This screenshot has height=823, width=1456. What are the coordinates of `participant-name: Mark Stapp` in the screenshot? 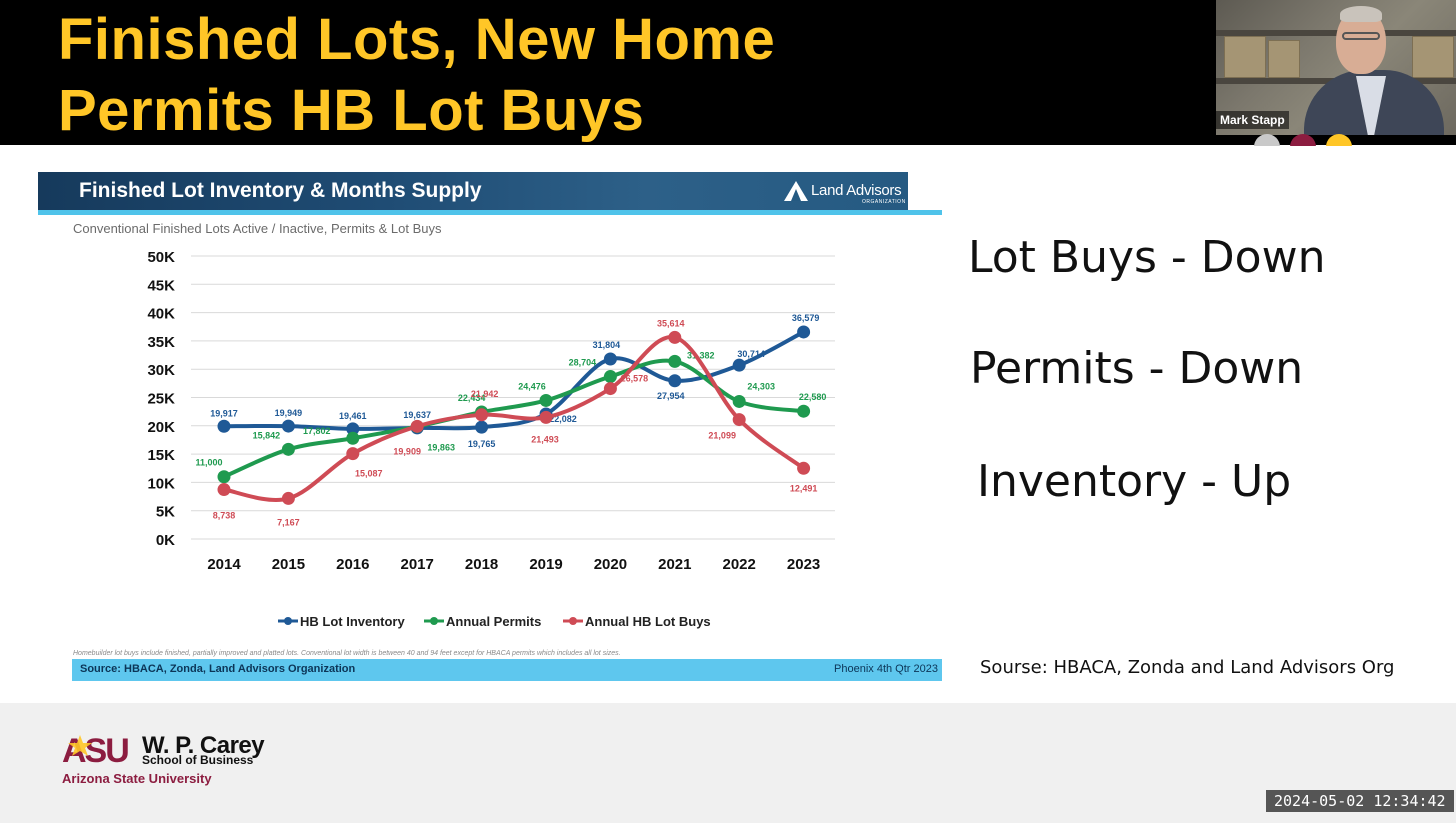 It's located at (1252, 120).